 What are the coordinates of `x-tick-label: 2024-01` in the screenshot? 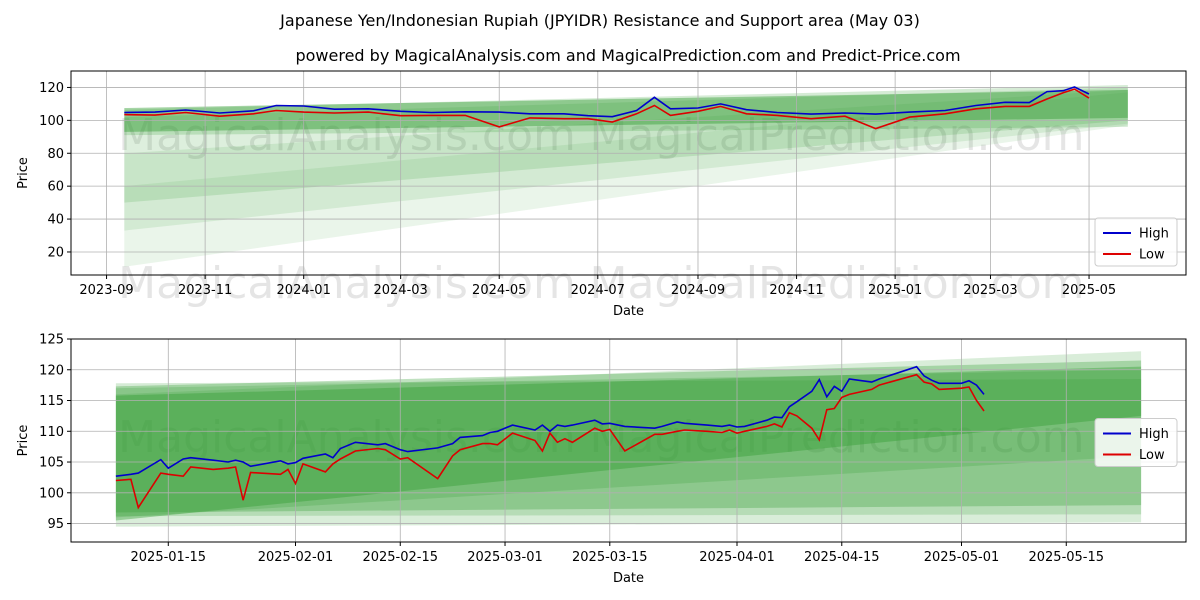 It's located at (304, 290).